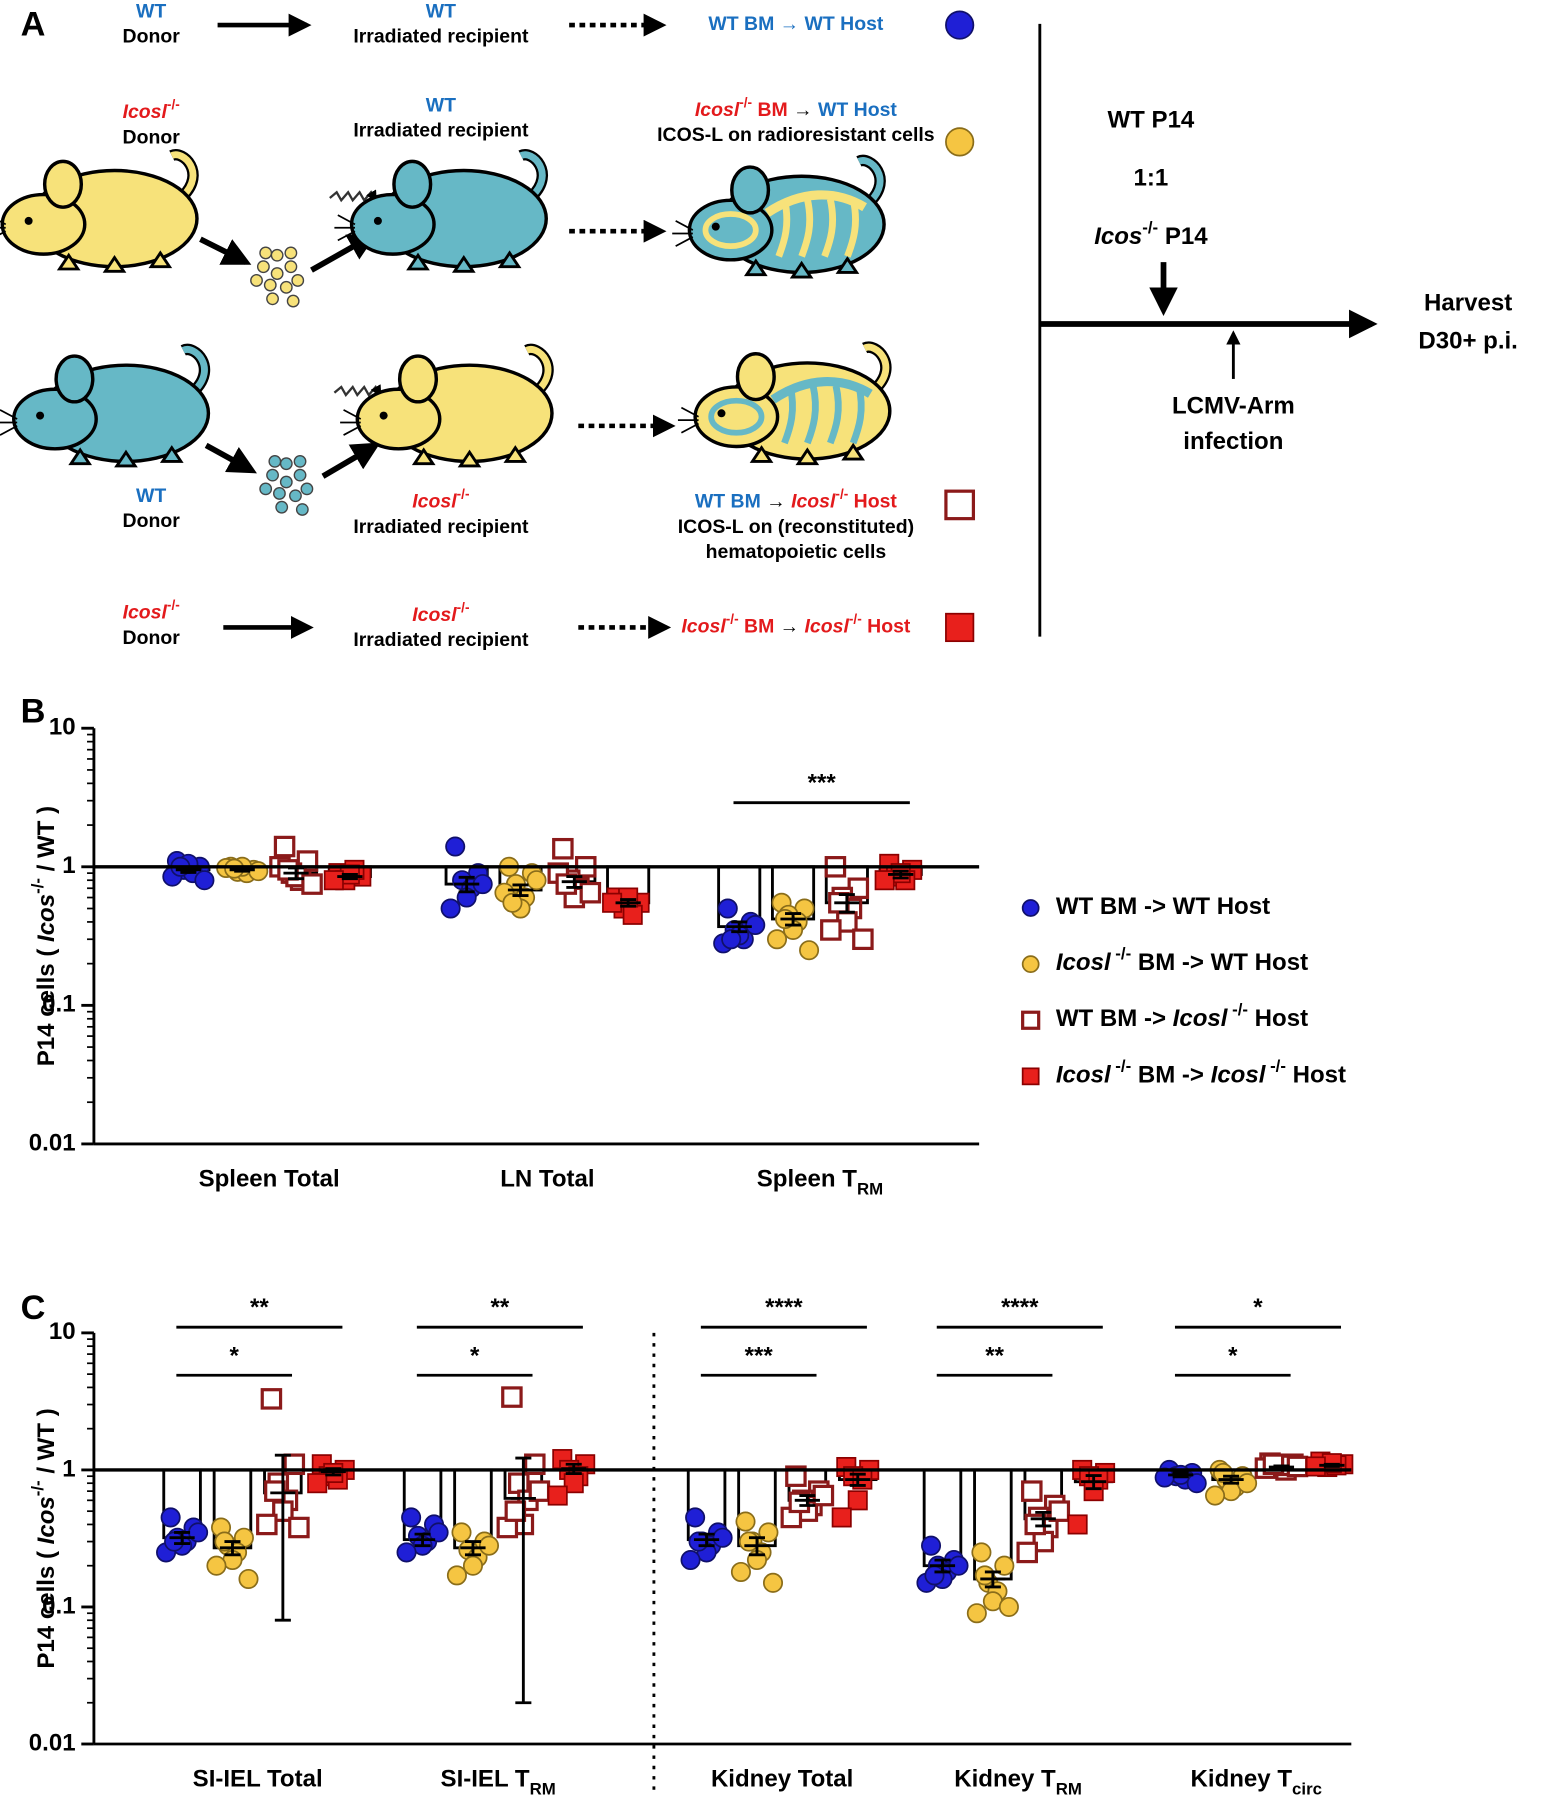 This screenshot has width=1546, height=1800. What do you see at coordinates (730, 502) in the screenshot?
I see `text-run: WT BM` at bounding box center [730, 502].